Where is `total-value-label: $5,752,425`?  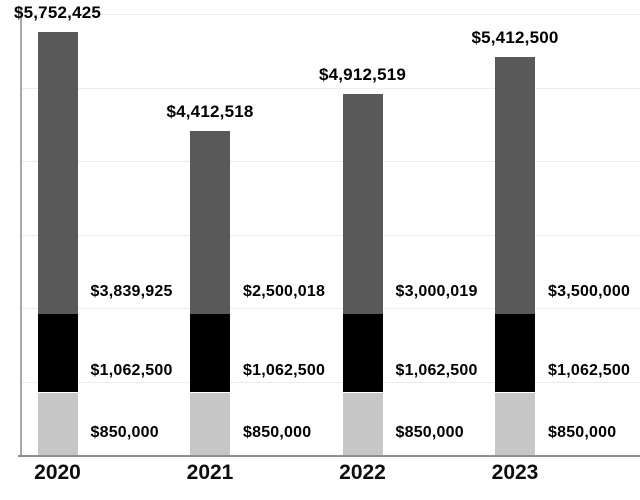
total-value-label: $5,752,425 is located at coordinates (57, 13).